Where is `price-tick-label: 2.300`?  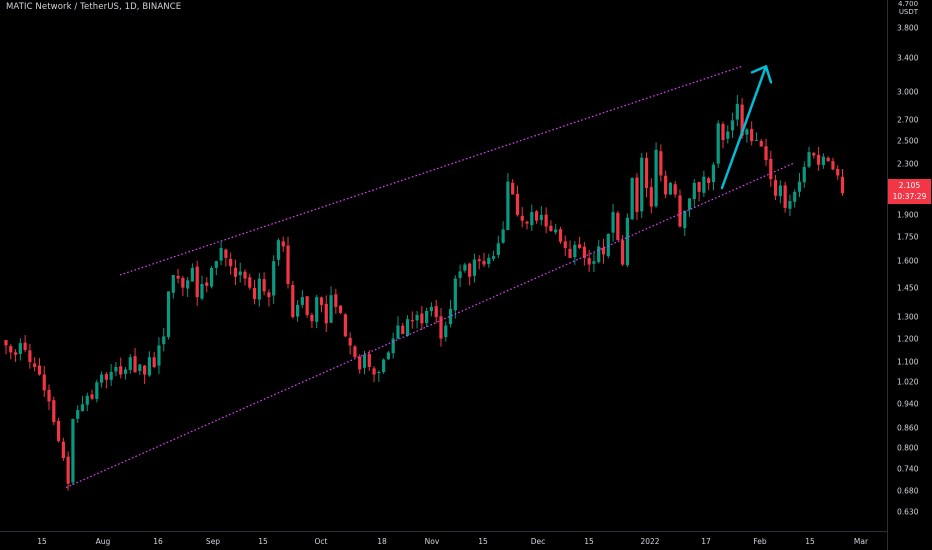 price-tick-label: 2.300 is located at coordinates (908, 163).